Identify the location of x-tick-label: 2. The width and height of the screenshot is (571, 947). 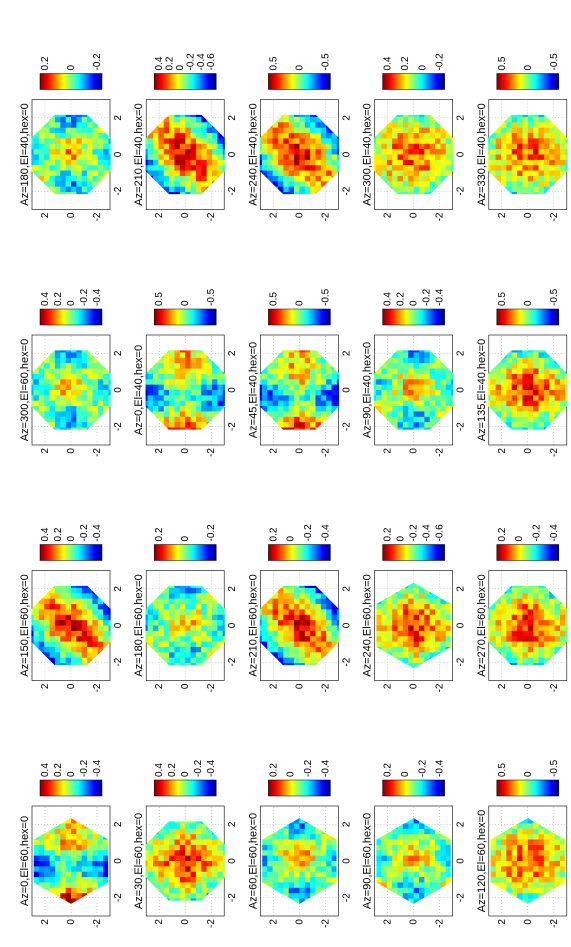
(346, 589).